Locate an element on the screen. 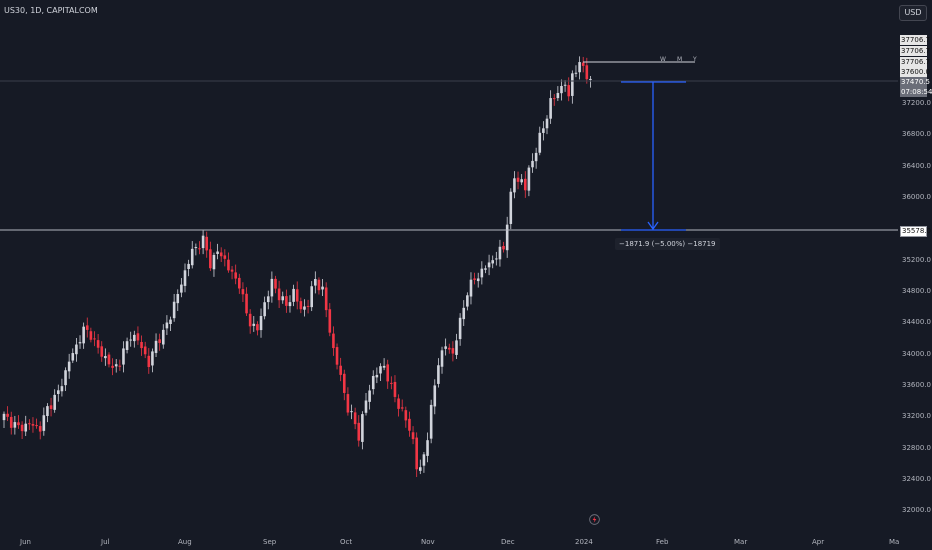 Image resolution: width=932 pixels, height=550 pixels. y-tick-label: 33600.0 is located at coordinates (916, 384).